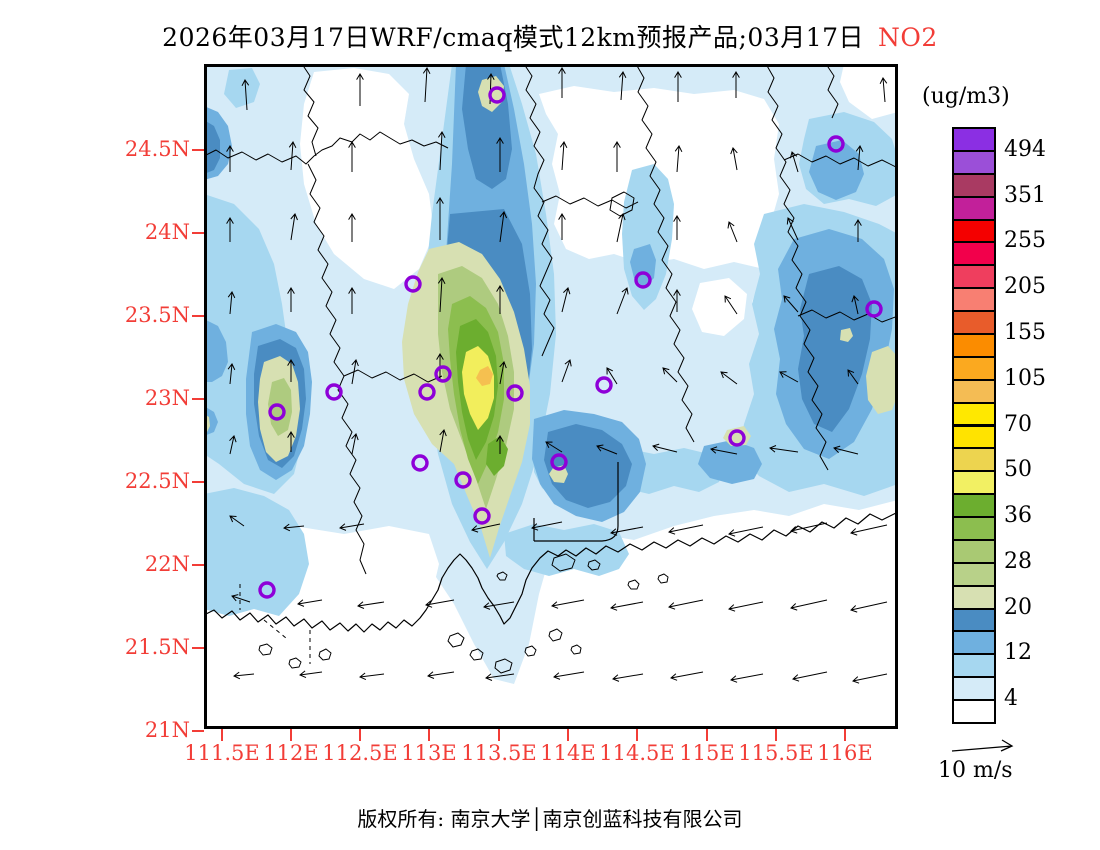 The height and width of the screenshot is (850, 1100). I want to click on lon-label: 113E, so click(429, 753).